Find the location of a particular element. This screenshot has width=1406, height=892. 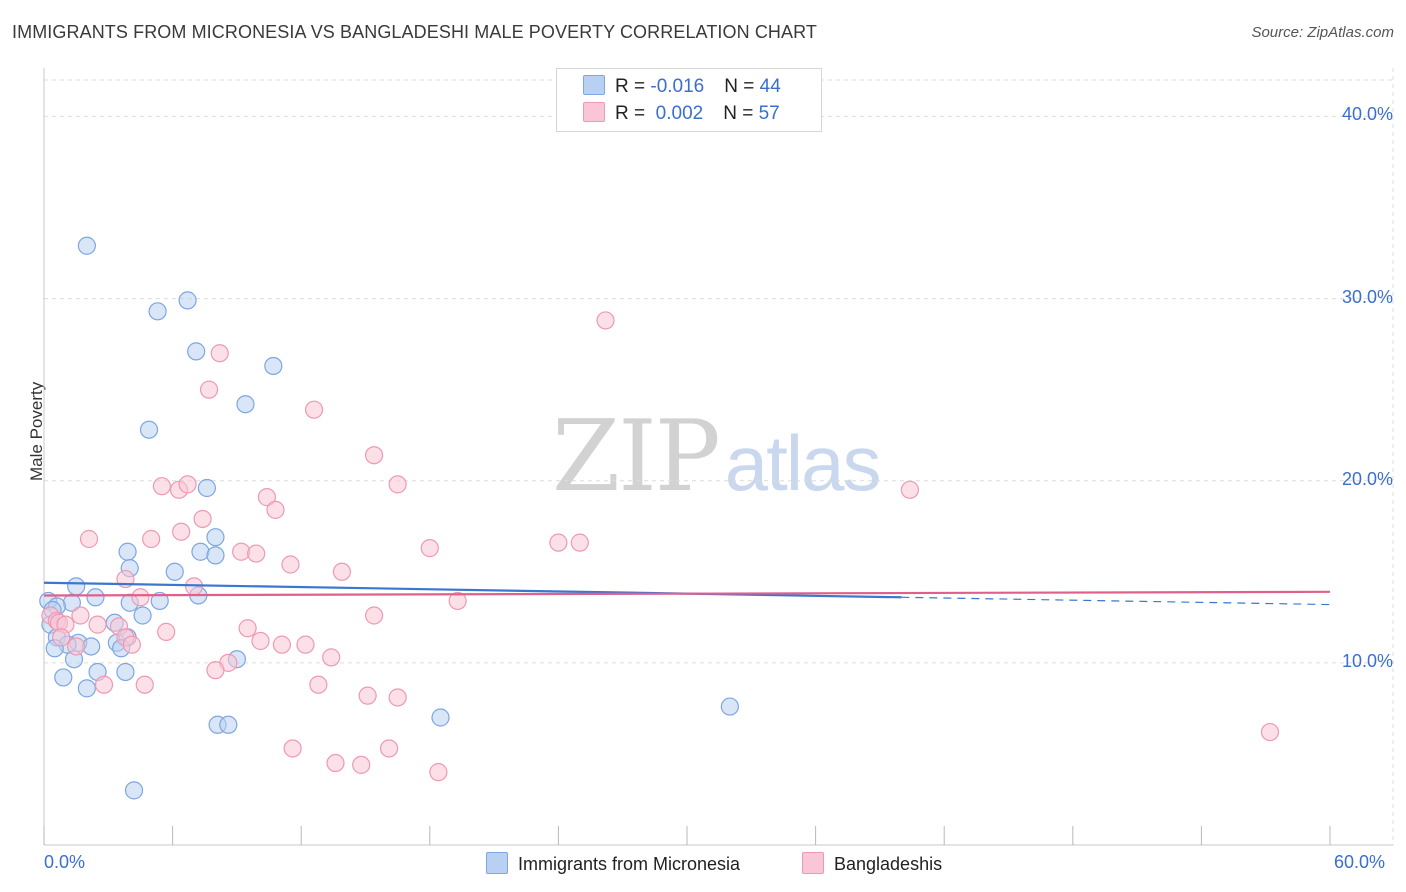

legend-r-value: 0.002 is located at coordinates (677, 113).